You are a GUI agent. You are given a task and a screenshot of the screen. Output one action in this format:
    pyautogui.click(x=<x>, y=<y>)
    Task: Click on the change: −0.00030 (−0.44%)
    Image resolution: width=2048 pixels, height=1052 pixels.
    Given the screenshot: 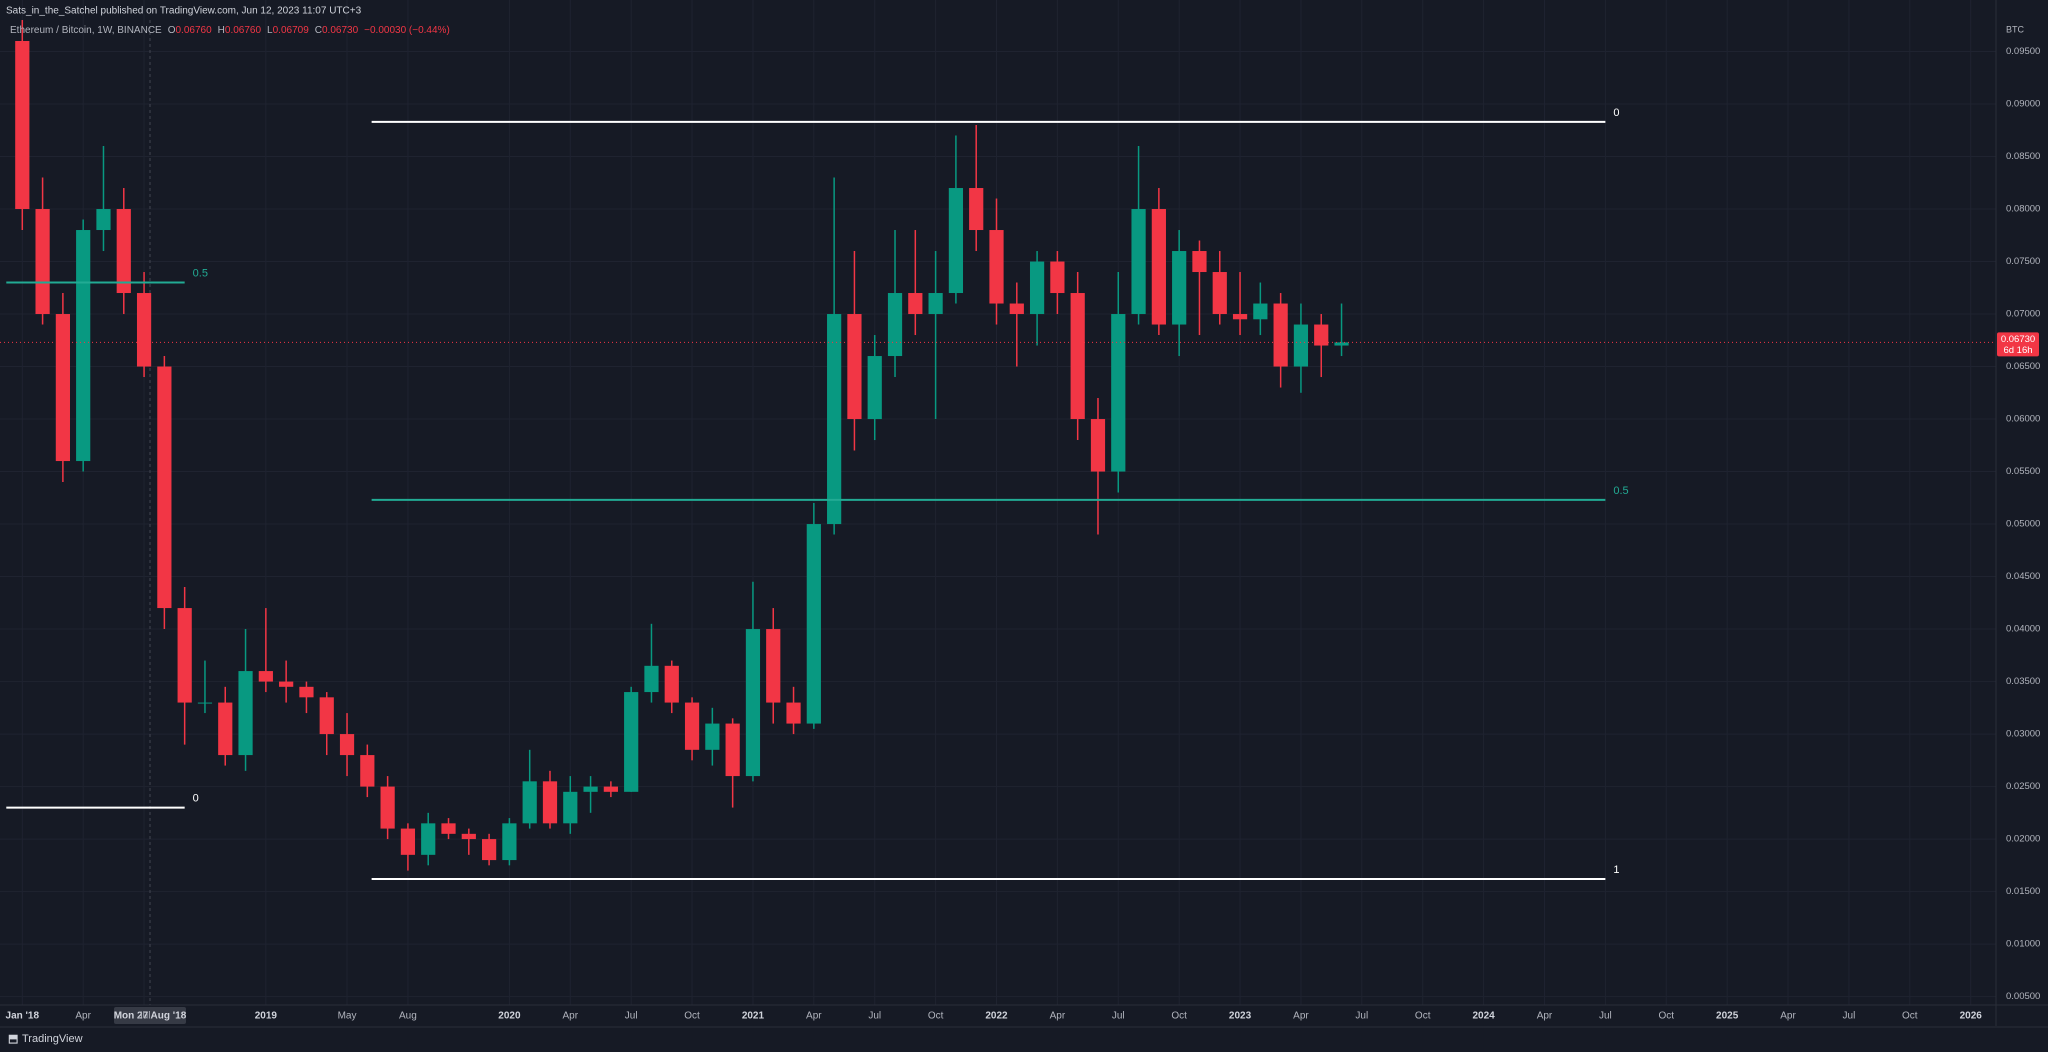 What is the action you would take?
    pyautogui.click(x=407, y=30)
    